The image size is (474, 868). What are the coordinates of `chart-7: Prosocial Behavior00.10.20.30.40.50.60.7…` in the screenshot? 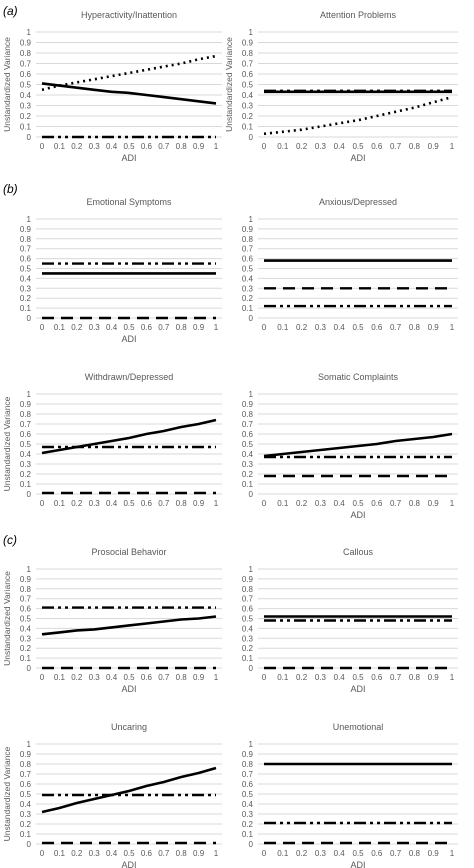 It's located at (112, 620).